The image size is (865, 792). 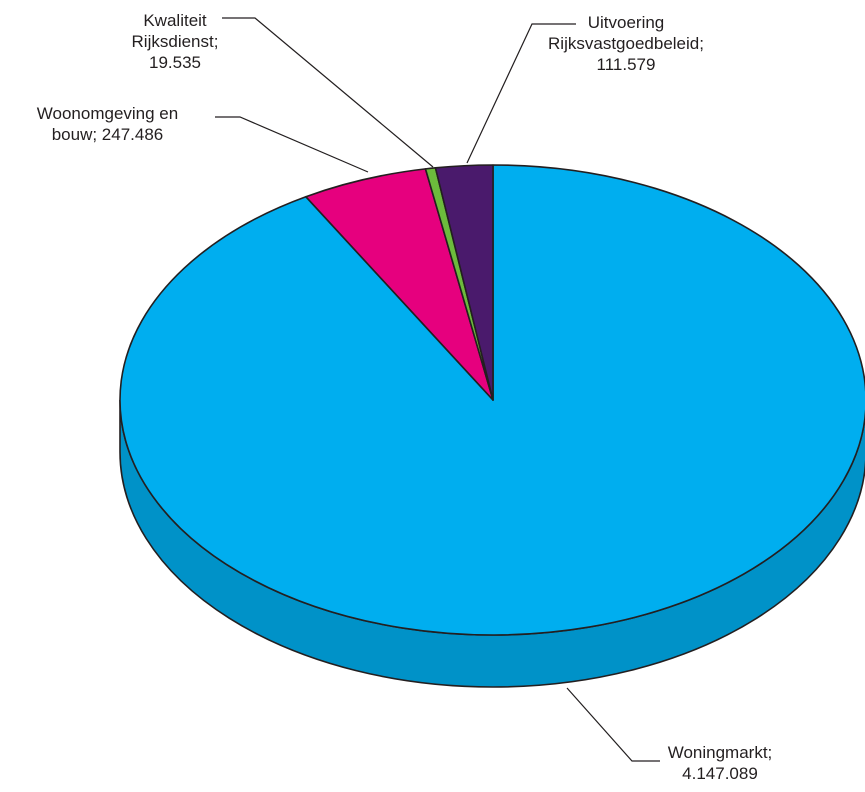 I want to click on label-woningmarkt-value: 4.147.089, so click(x=720, y=773).